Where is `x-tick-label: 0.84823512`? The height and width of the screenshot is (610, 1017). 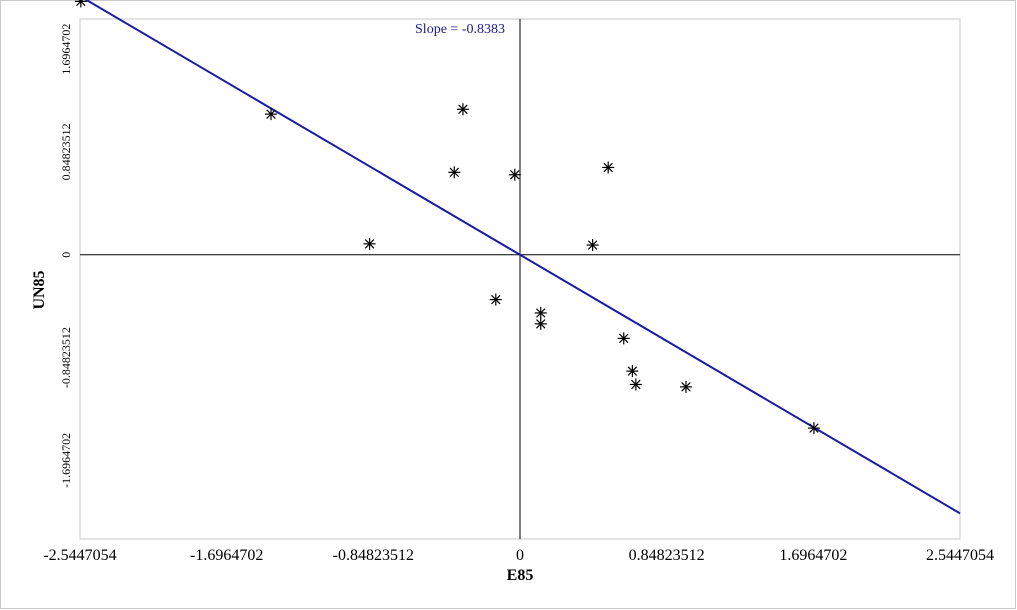
x-tick-label: 0.84823512 is located at coordinates (667, 555).